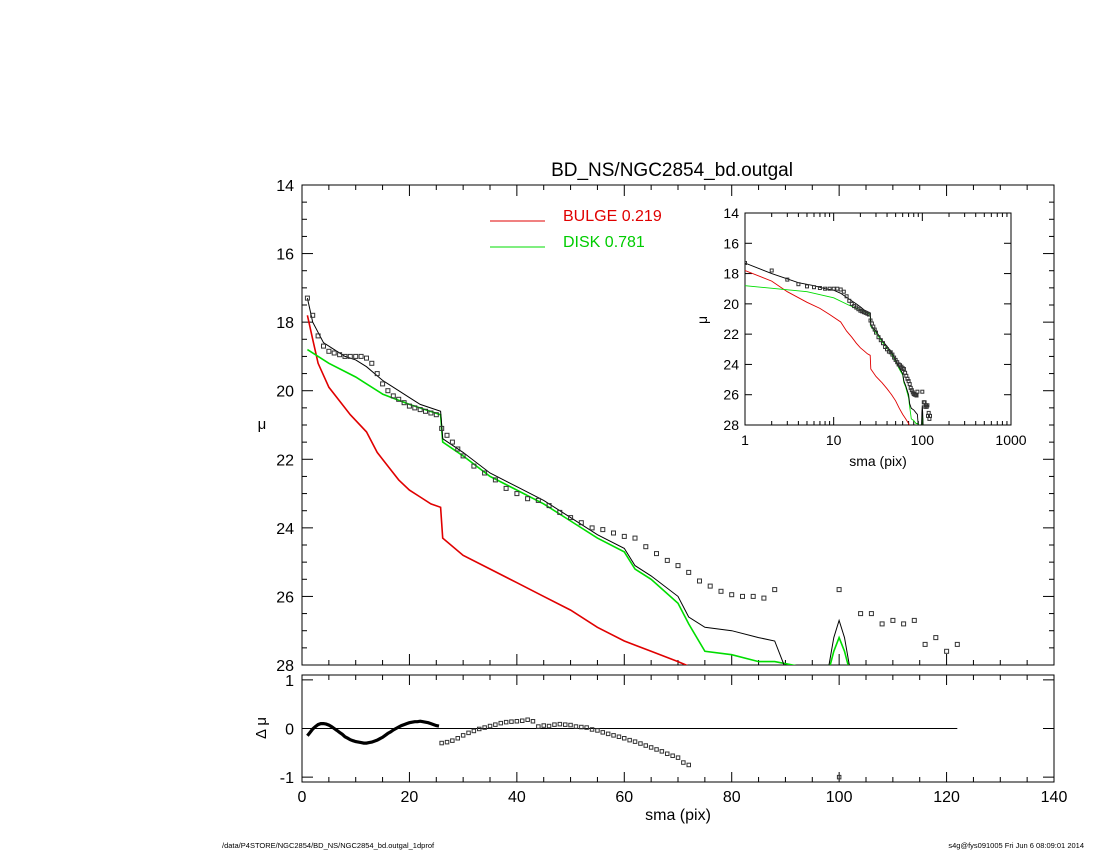  What do you see at coordinates (261, 728) in the screenshot?
I see `residual-y-axis-label: Δ μ` at bounding box center [261, 728].